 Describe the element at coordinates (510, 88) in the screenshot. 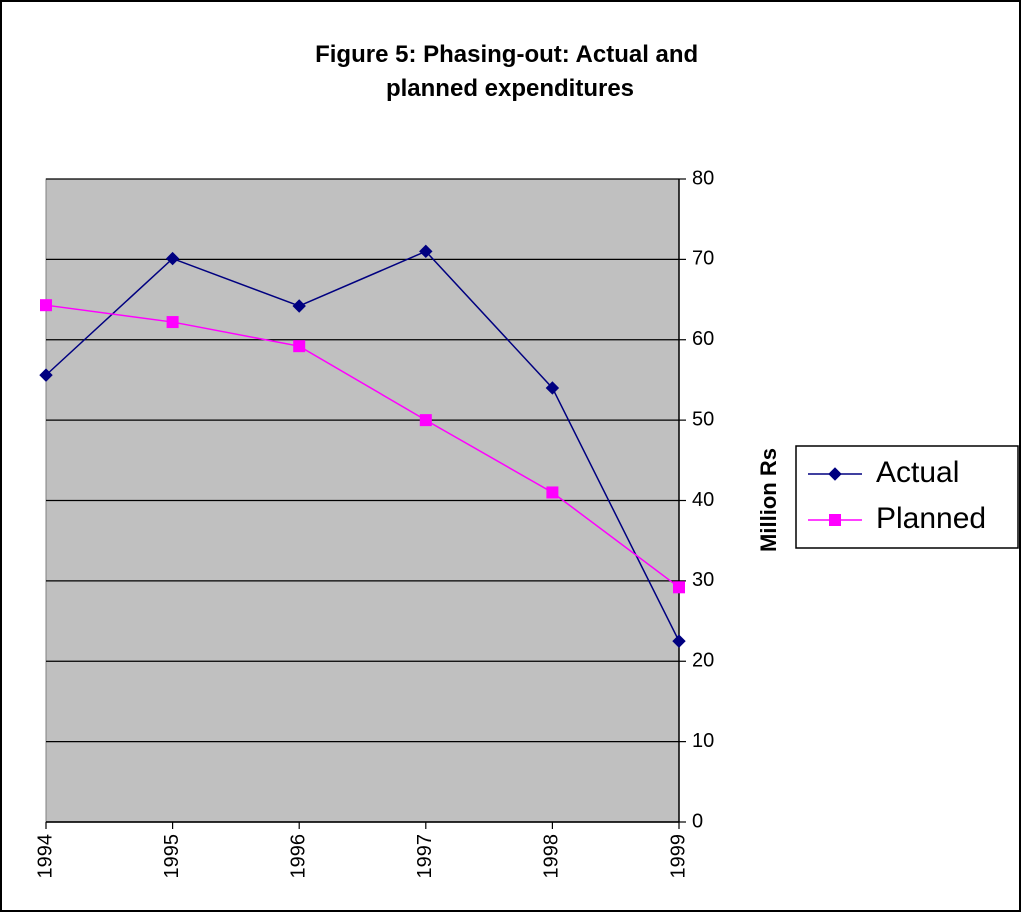

I see `title-line: planned expenditures` at that location.